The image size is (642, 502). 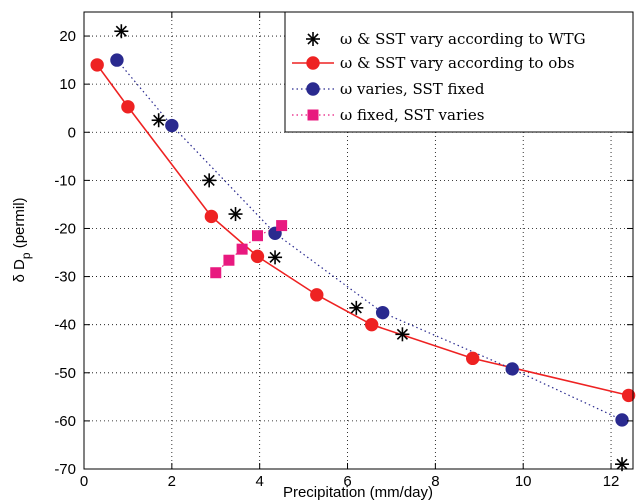 What do you see at coordinates (65, 277) in the screenshot?
I see `y-tick-label: -30` at bounding box center [65, 277].